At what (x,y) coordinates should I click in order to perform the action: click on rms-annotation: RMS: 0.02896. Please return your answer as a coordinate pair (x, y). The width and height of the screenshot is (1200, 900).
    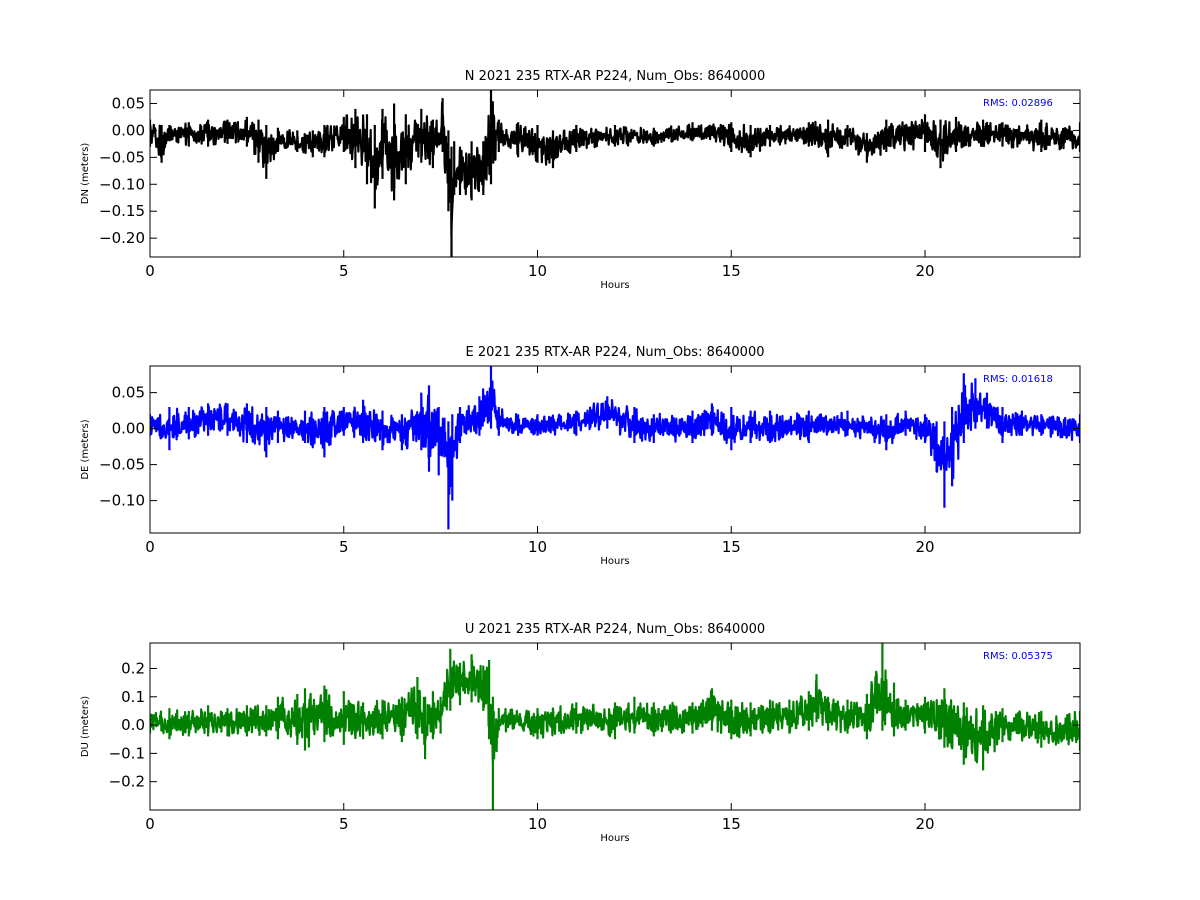
    Looking at the image, I should click on (1018, 103).